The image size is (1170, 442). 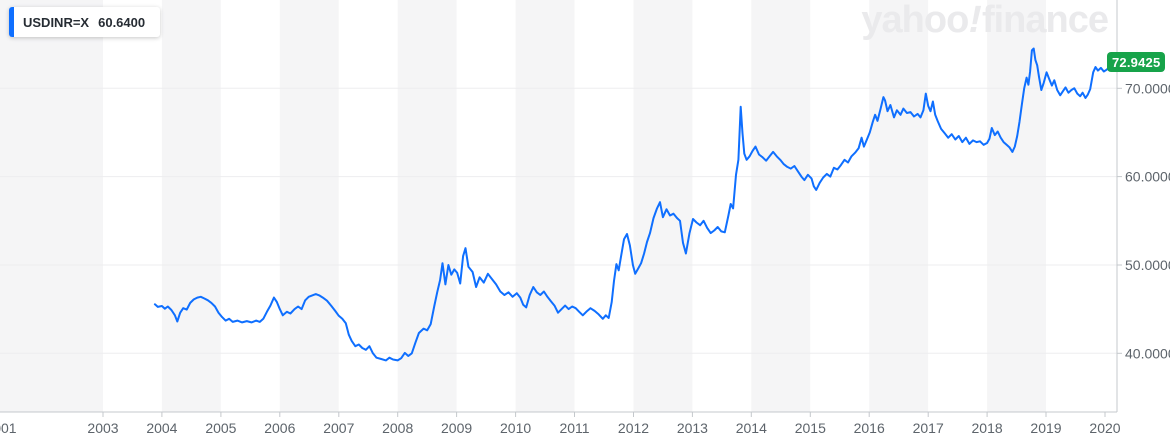 What do you see at coordinates (751, 428) in the screenshot?
I see `x-tick-label: 2014` at bounding box center [751, 428].